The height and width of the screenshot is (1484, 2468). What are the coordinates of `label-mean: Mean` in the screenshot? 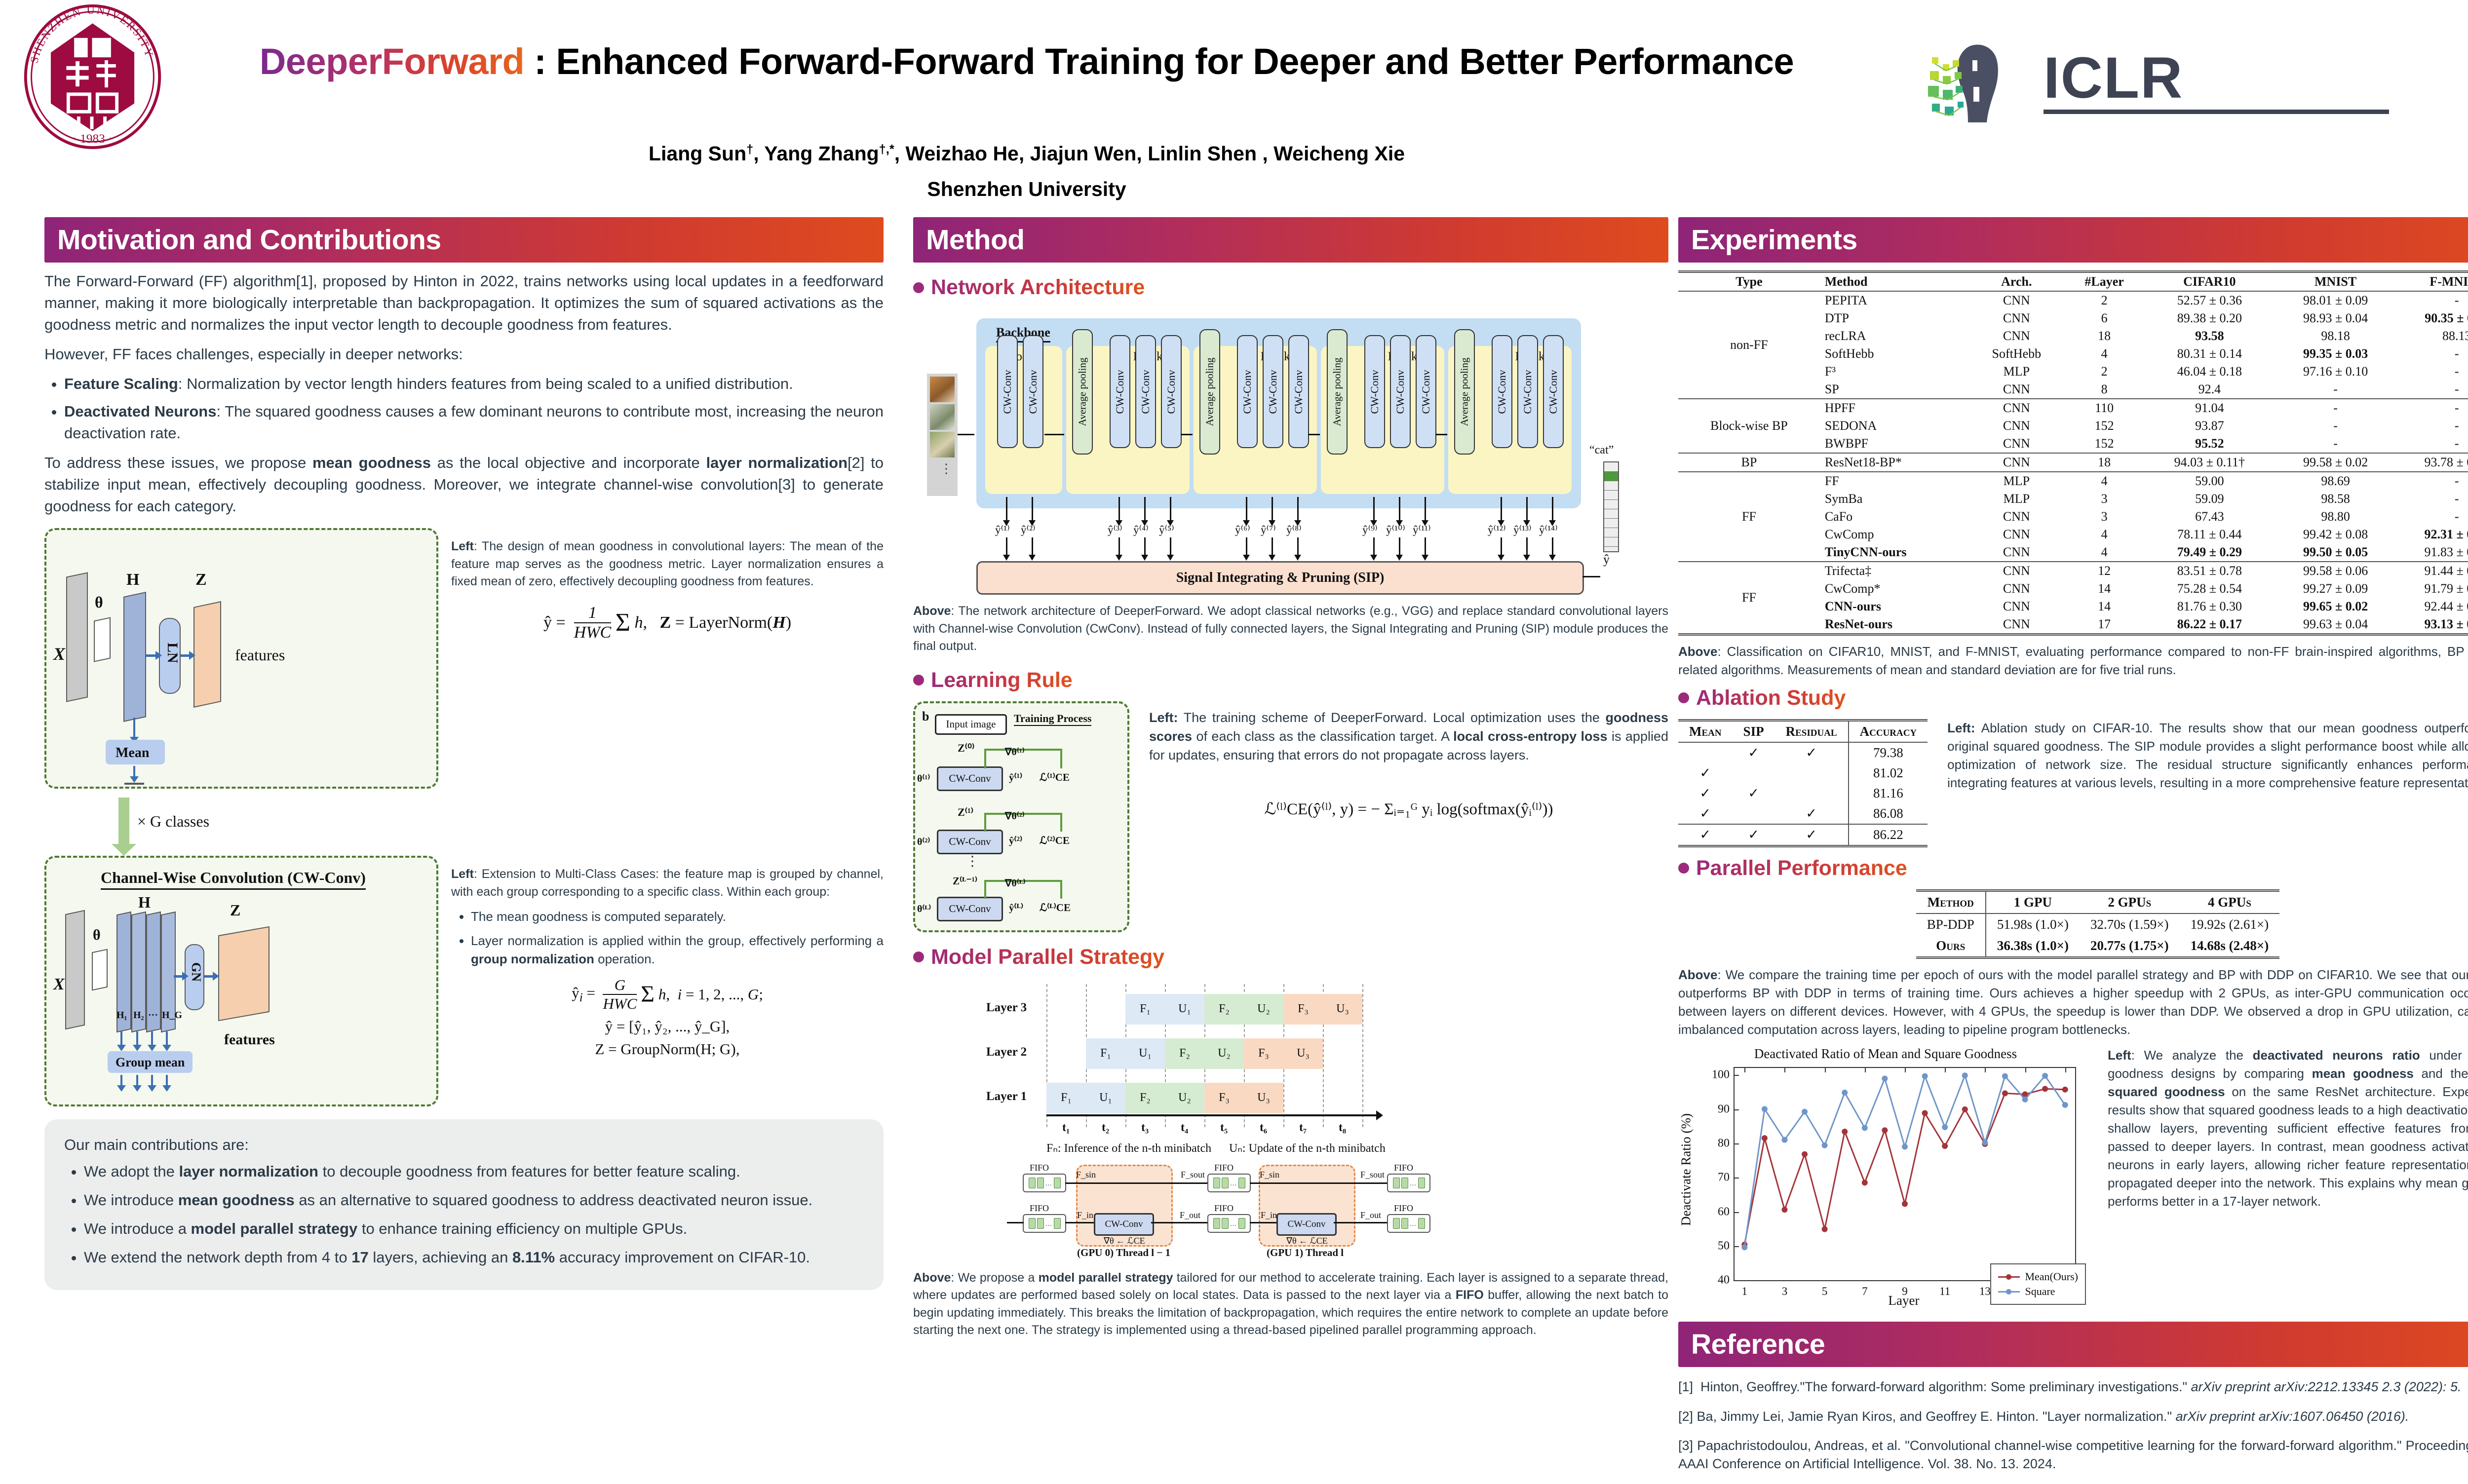 It's located at (133, 753).